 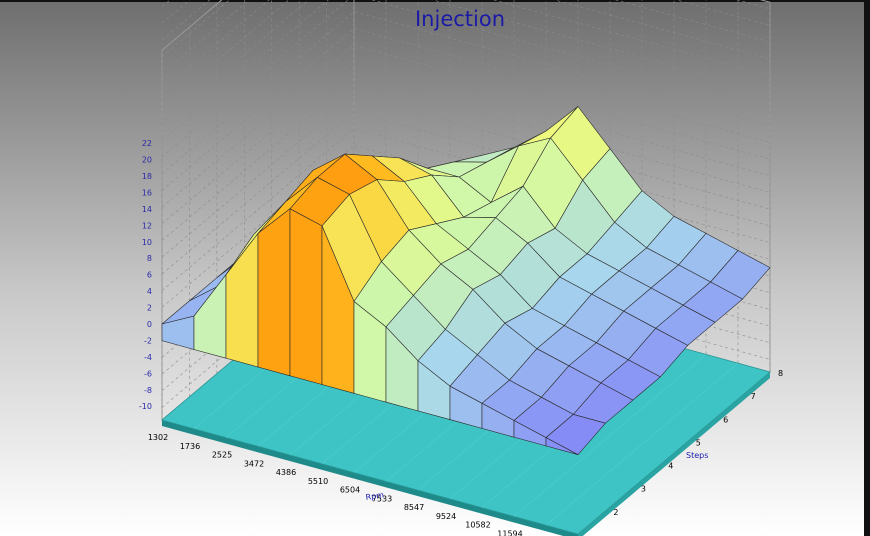 What do you see at coordinates (725, 419) in the screenshot?
I see `z-tick-label: 6` at bounding box center [725, 419].